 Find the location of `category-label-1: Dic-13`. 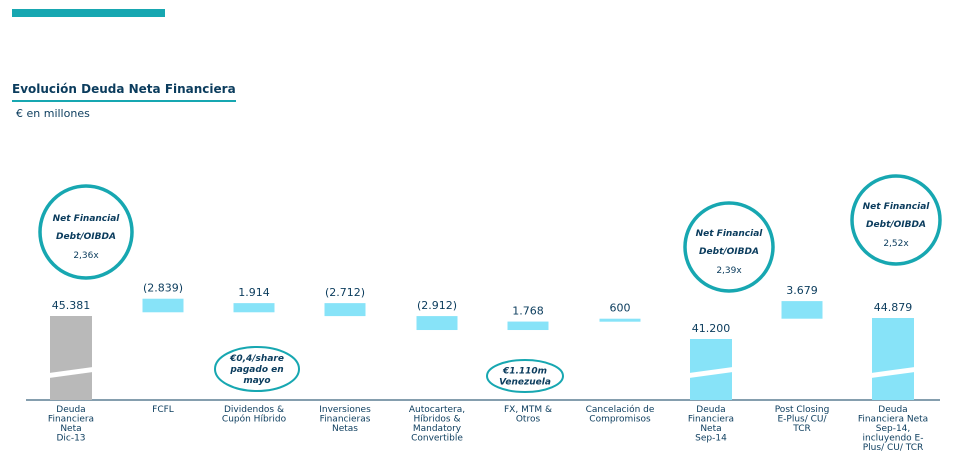

category-label-1: Dic-13 is located at coordinates (70, 439).